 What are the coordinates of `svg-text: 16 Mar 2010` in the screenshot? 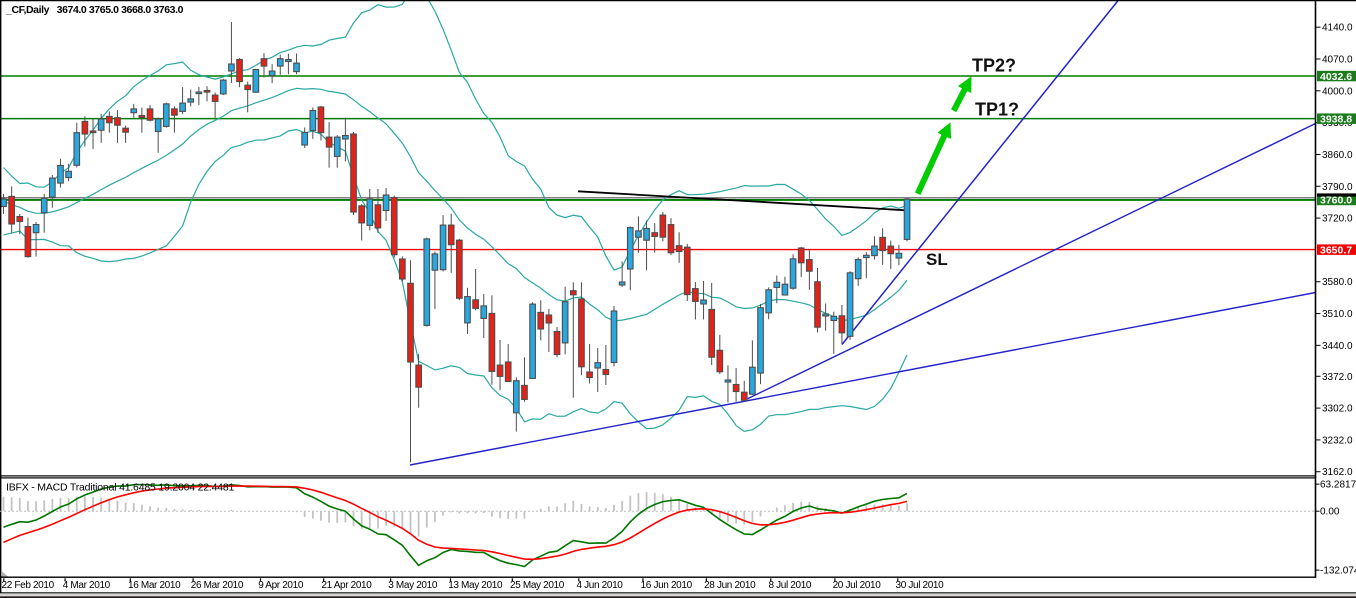 It's located at (154, 585).